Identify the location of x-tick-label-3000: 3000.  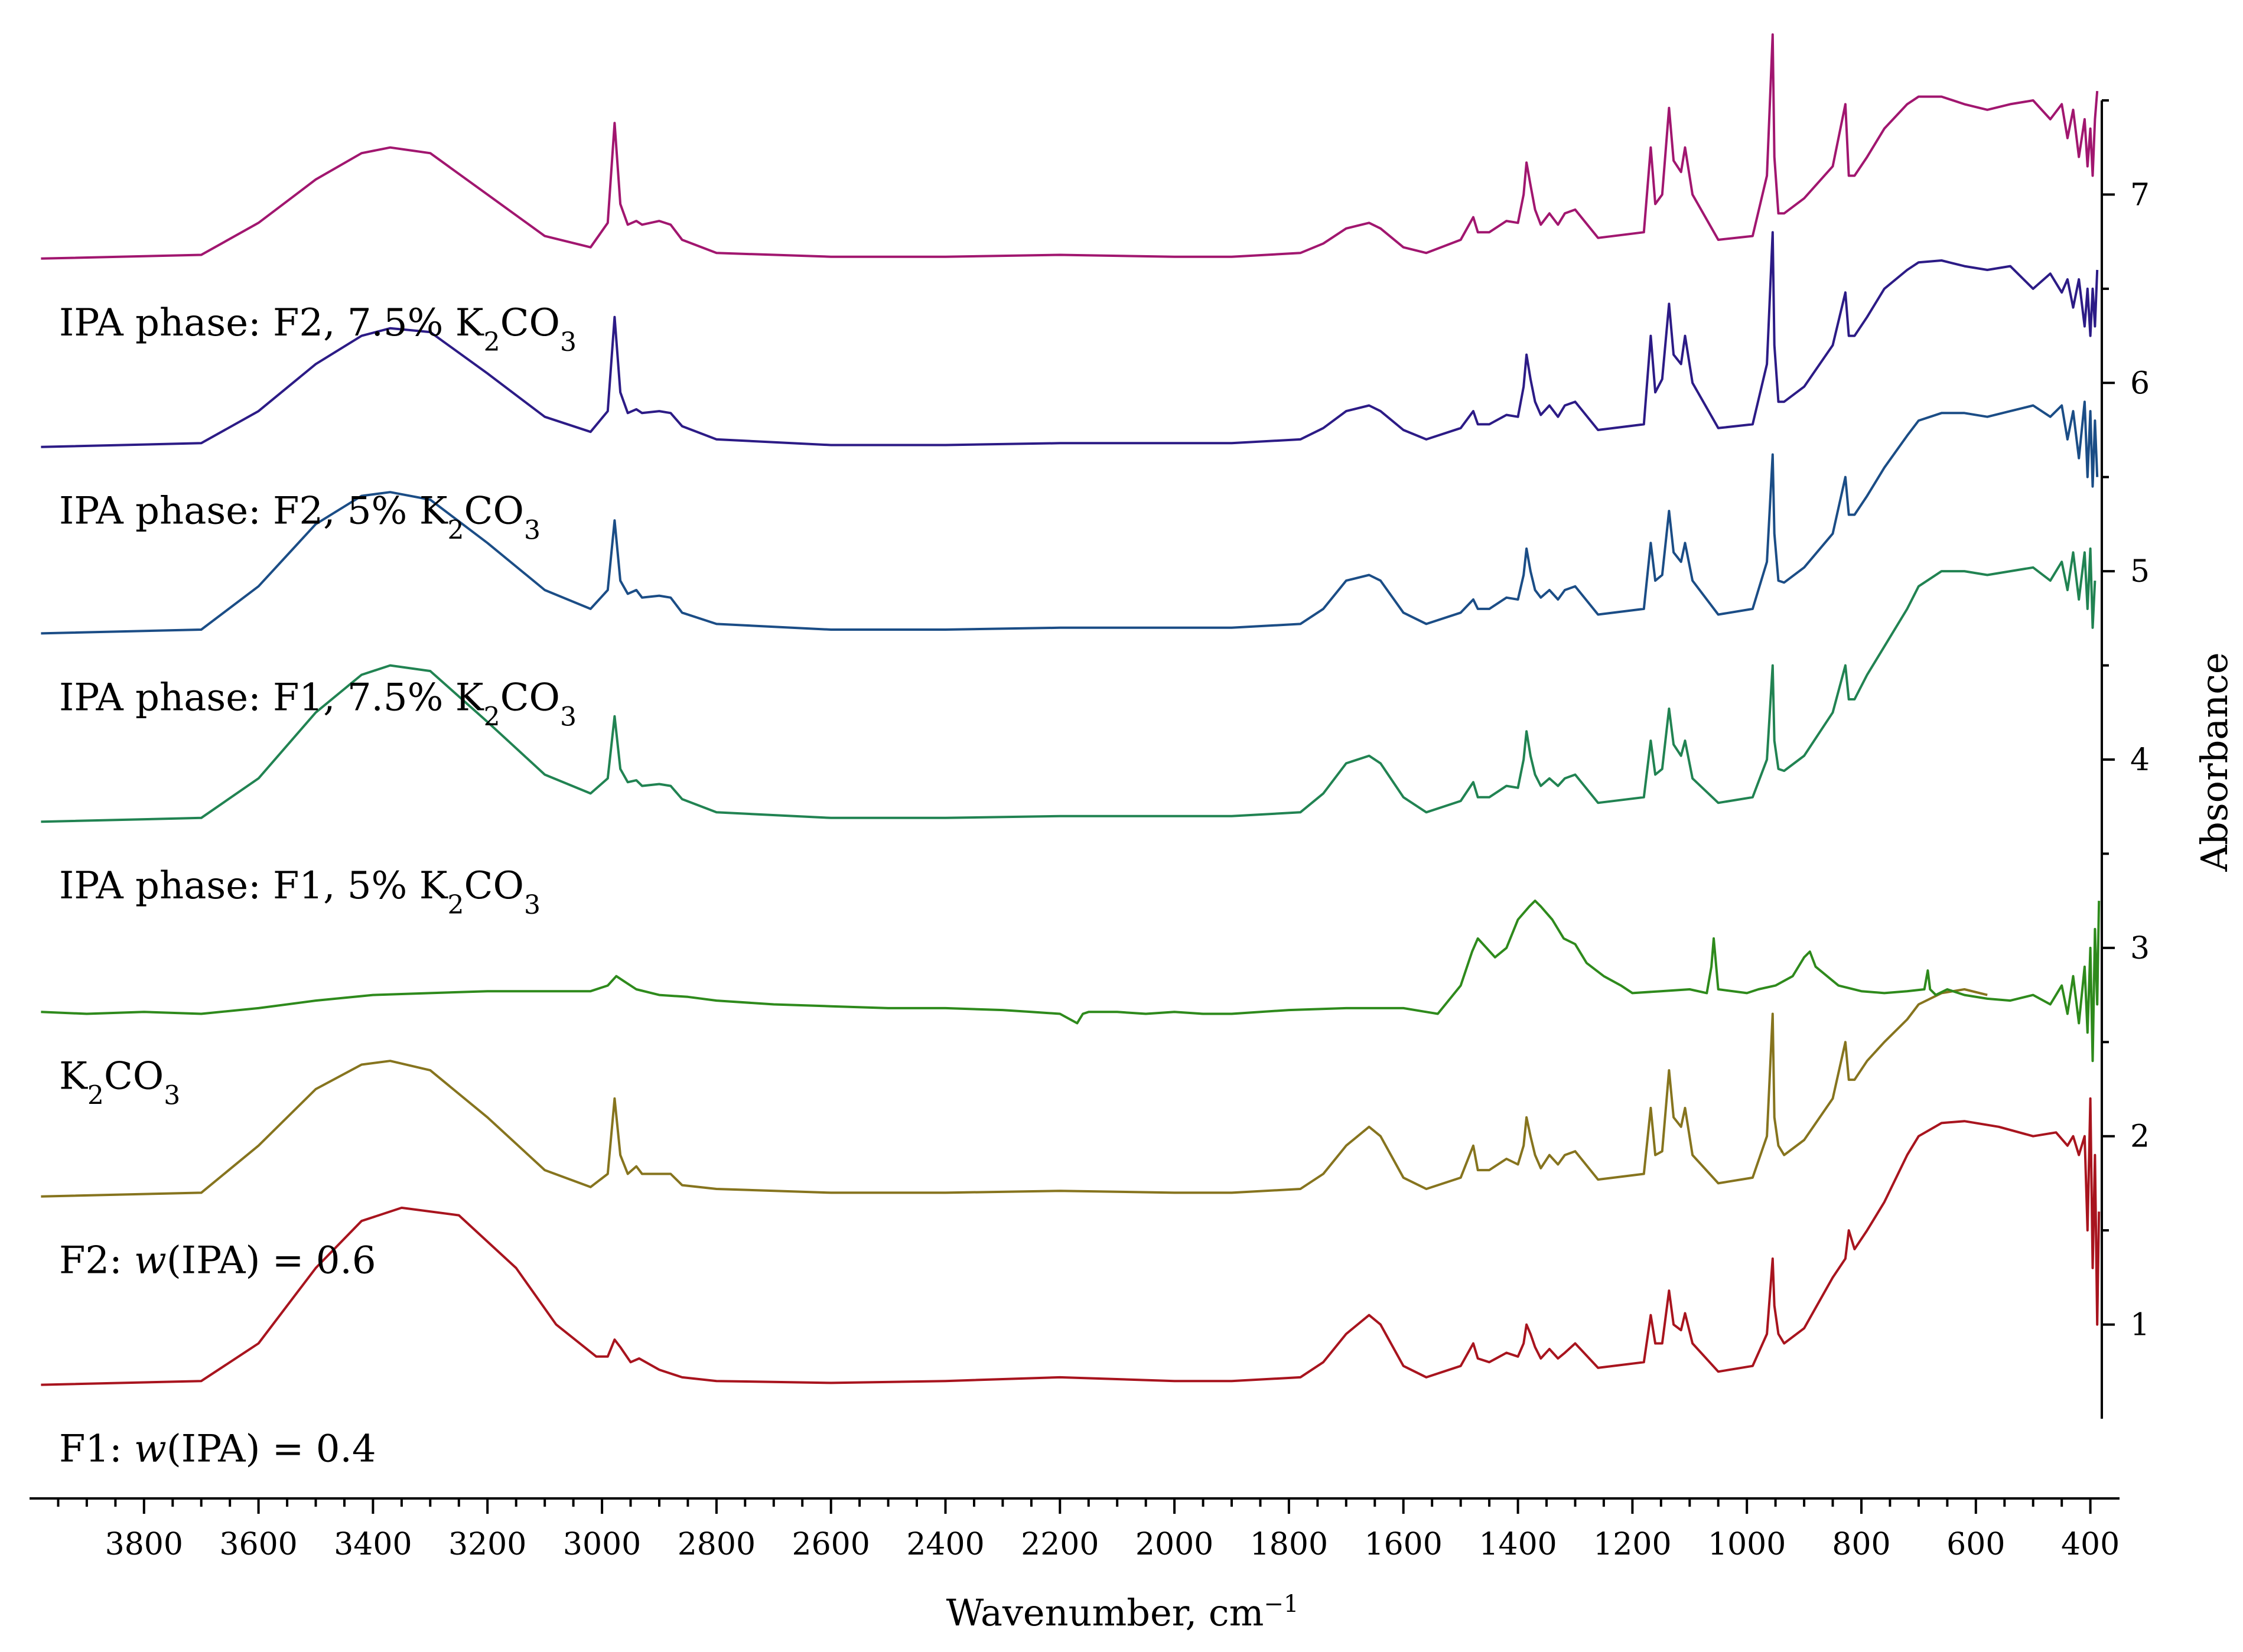
(602, 1544).